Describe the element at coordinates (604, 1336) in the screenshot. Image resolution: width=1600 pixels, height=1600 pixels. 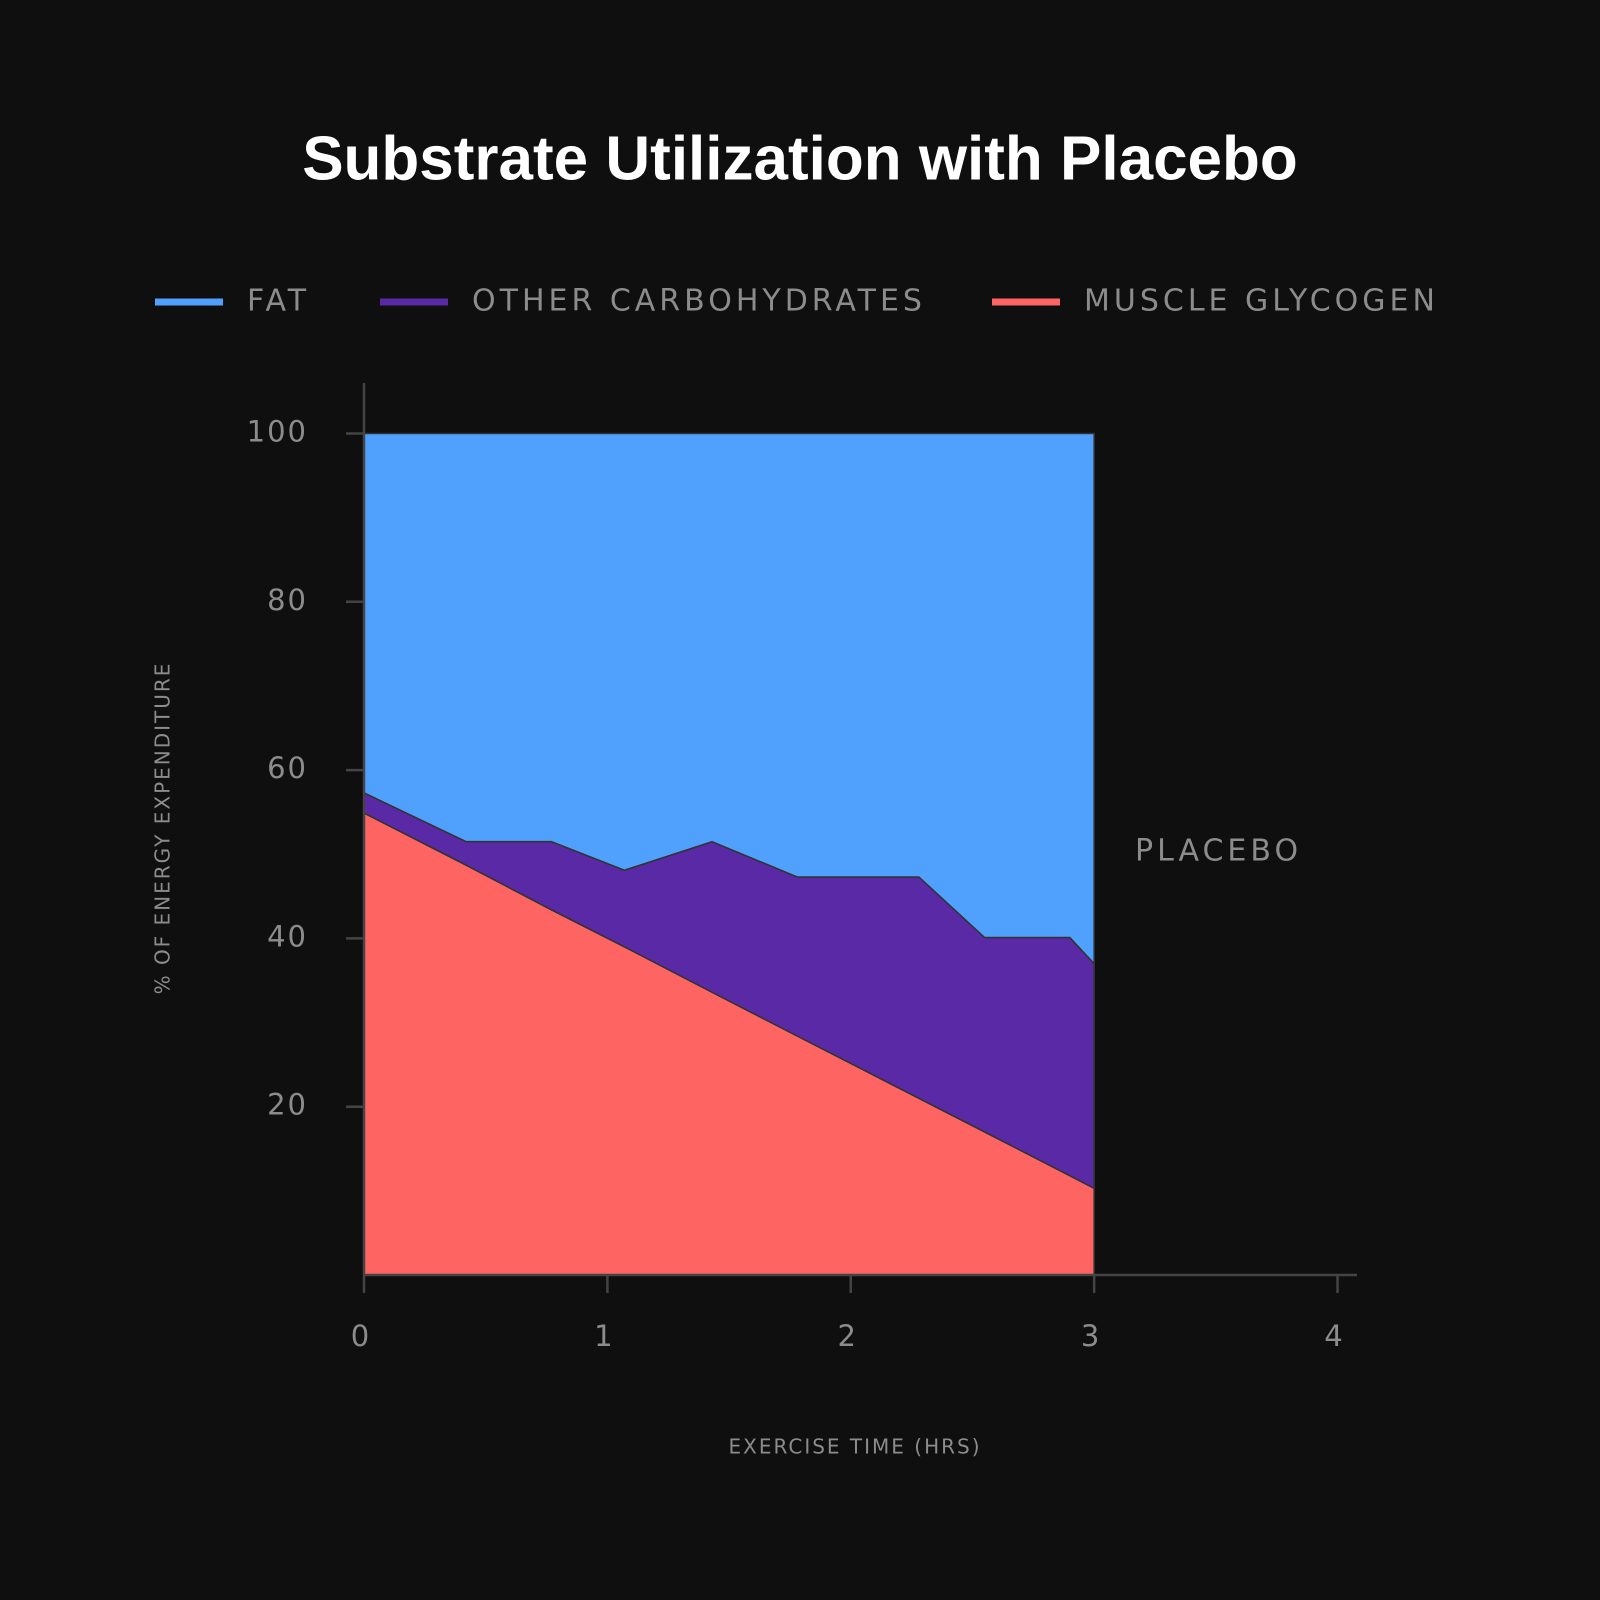
I see `x-tick-label: 1` at that location.